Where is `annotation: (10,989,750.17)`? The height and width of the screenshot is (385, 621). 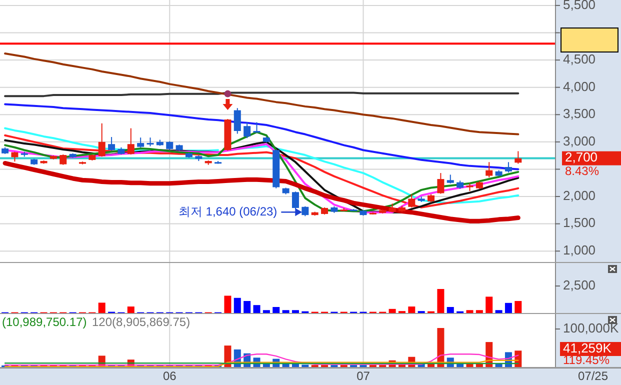 annotation: (10,989,750.17) is located at coordinates (44, 322).